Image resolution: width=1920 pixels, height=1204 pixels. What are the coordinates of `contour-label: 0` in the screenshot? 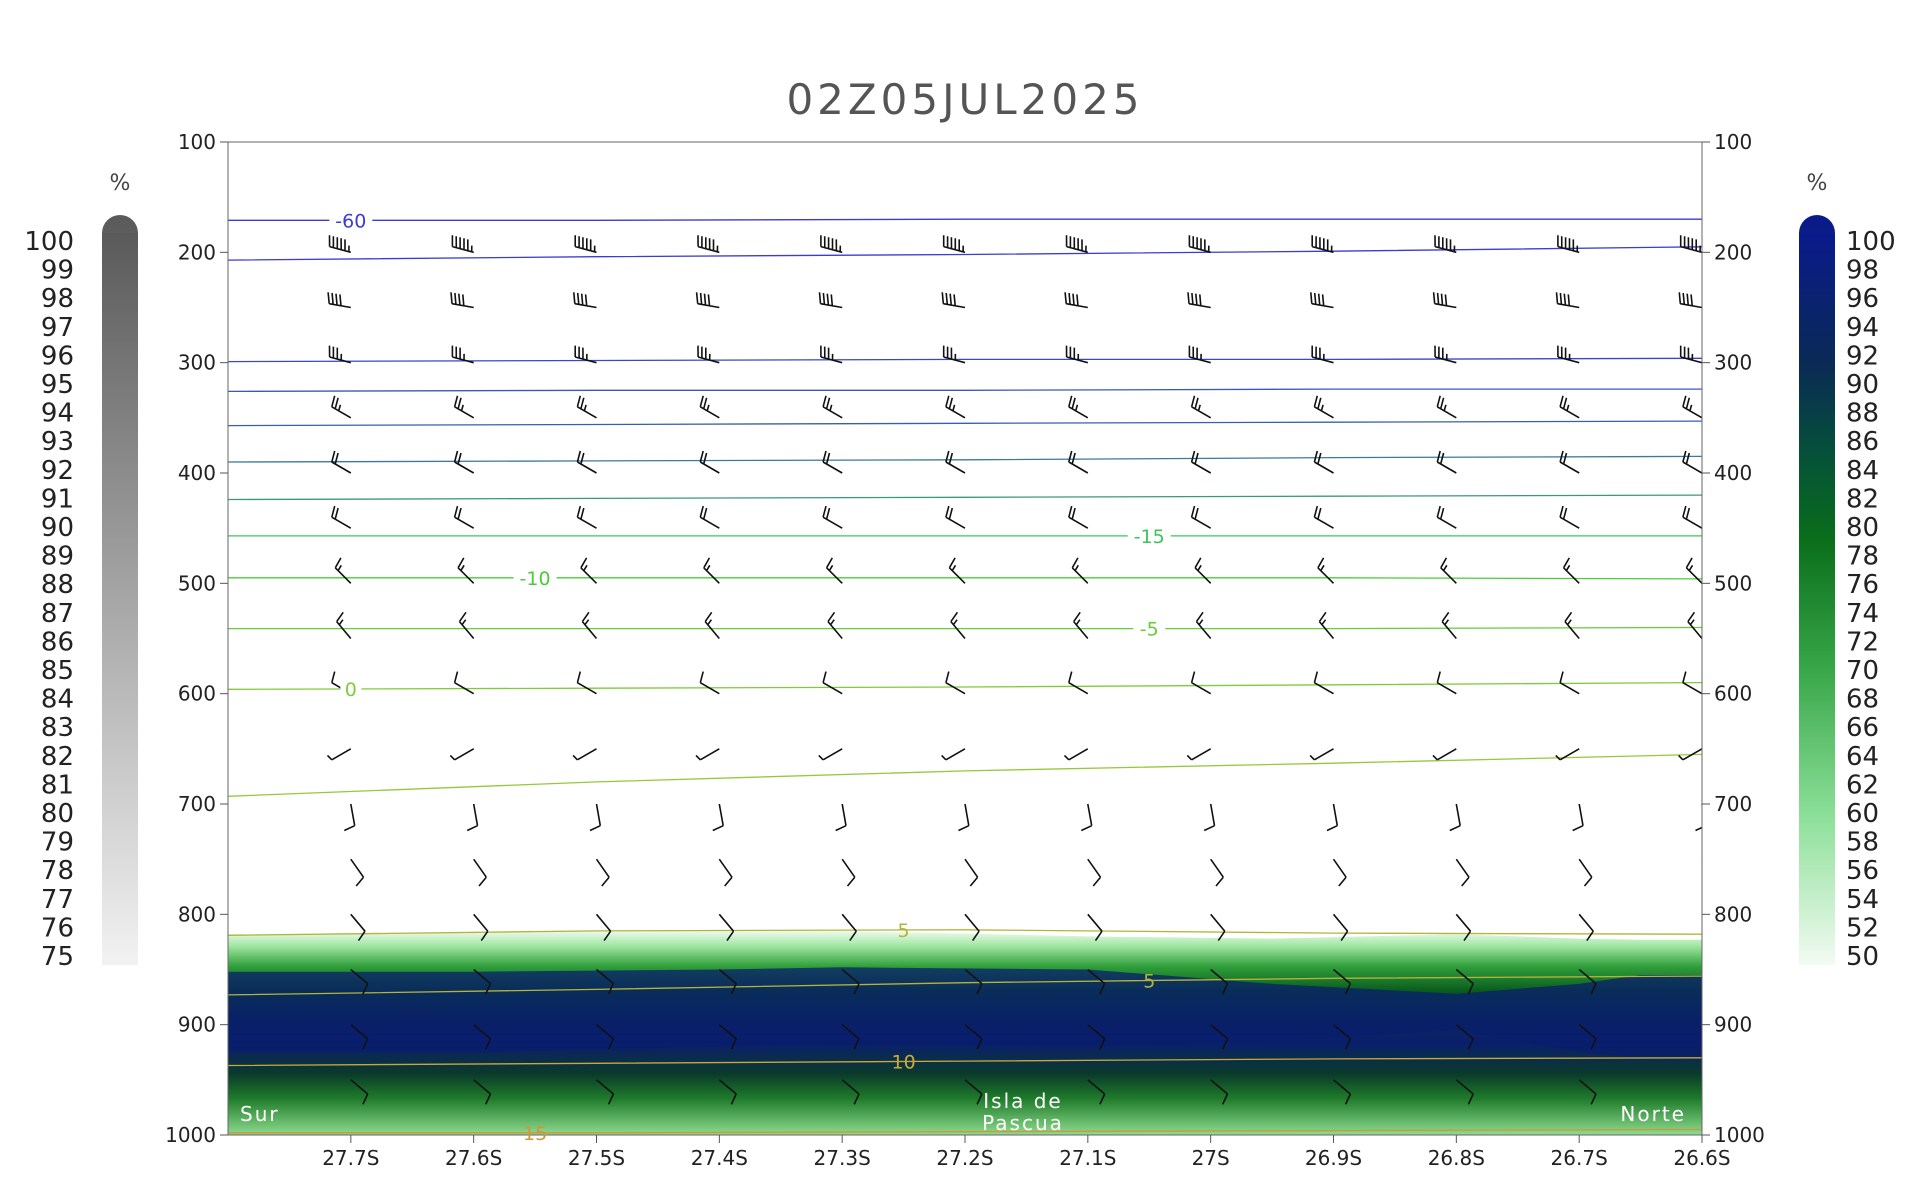 It's located at (351, 690).